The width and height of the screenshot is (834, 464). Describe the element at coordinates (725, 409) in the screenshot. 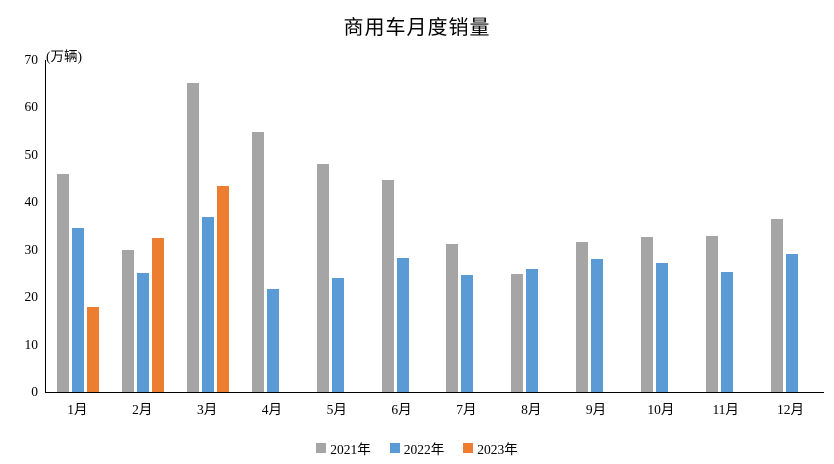

I see `x-axis-label-11月: 11月` at that location.